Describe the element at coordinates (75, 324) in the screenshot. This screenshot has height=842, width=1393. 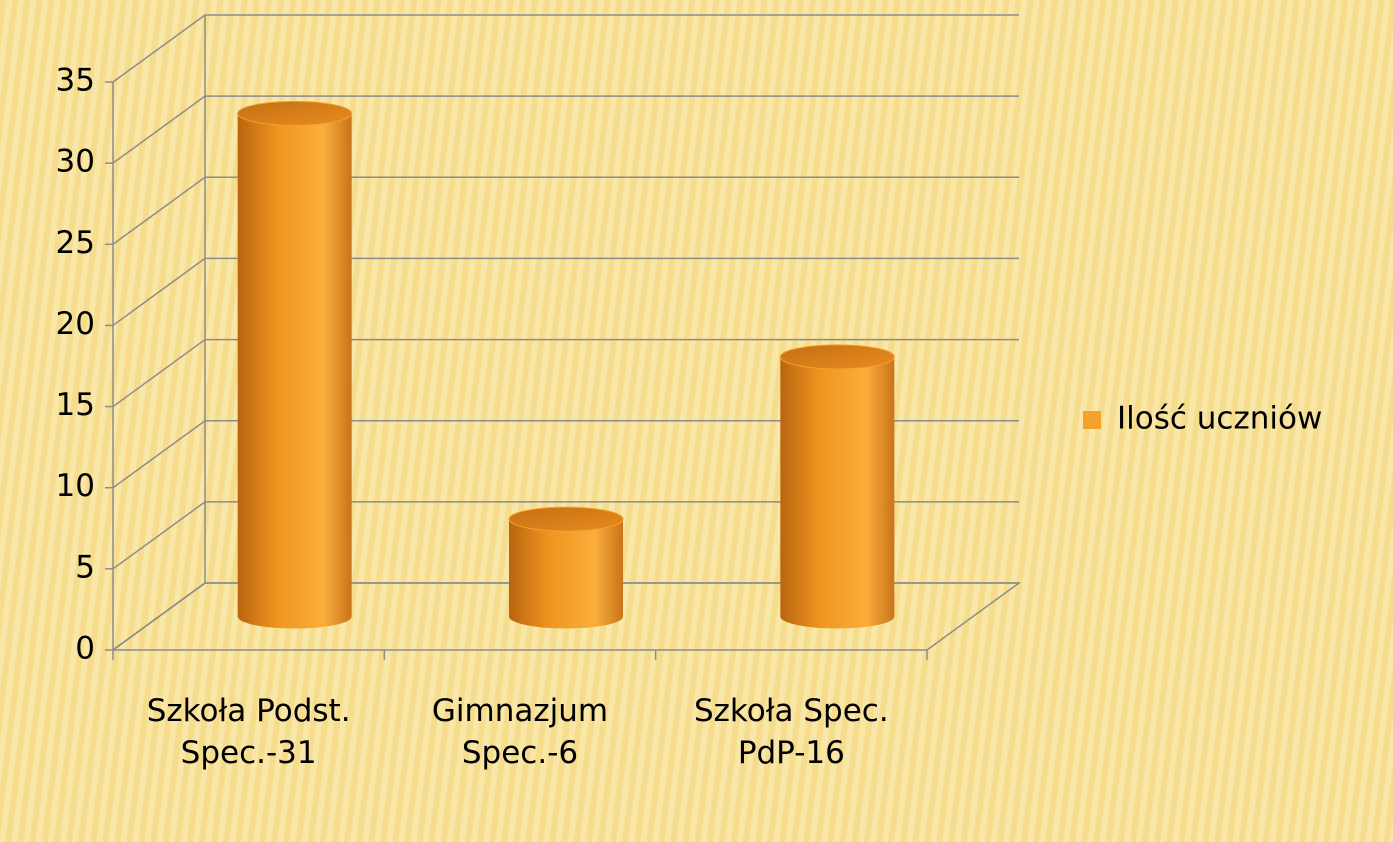
I see `y-tick-label: 20` at that location.